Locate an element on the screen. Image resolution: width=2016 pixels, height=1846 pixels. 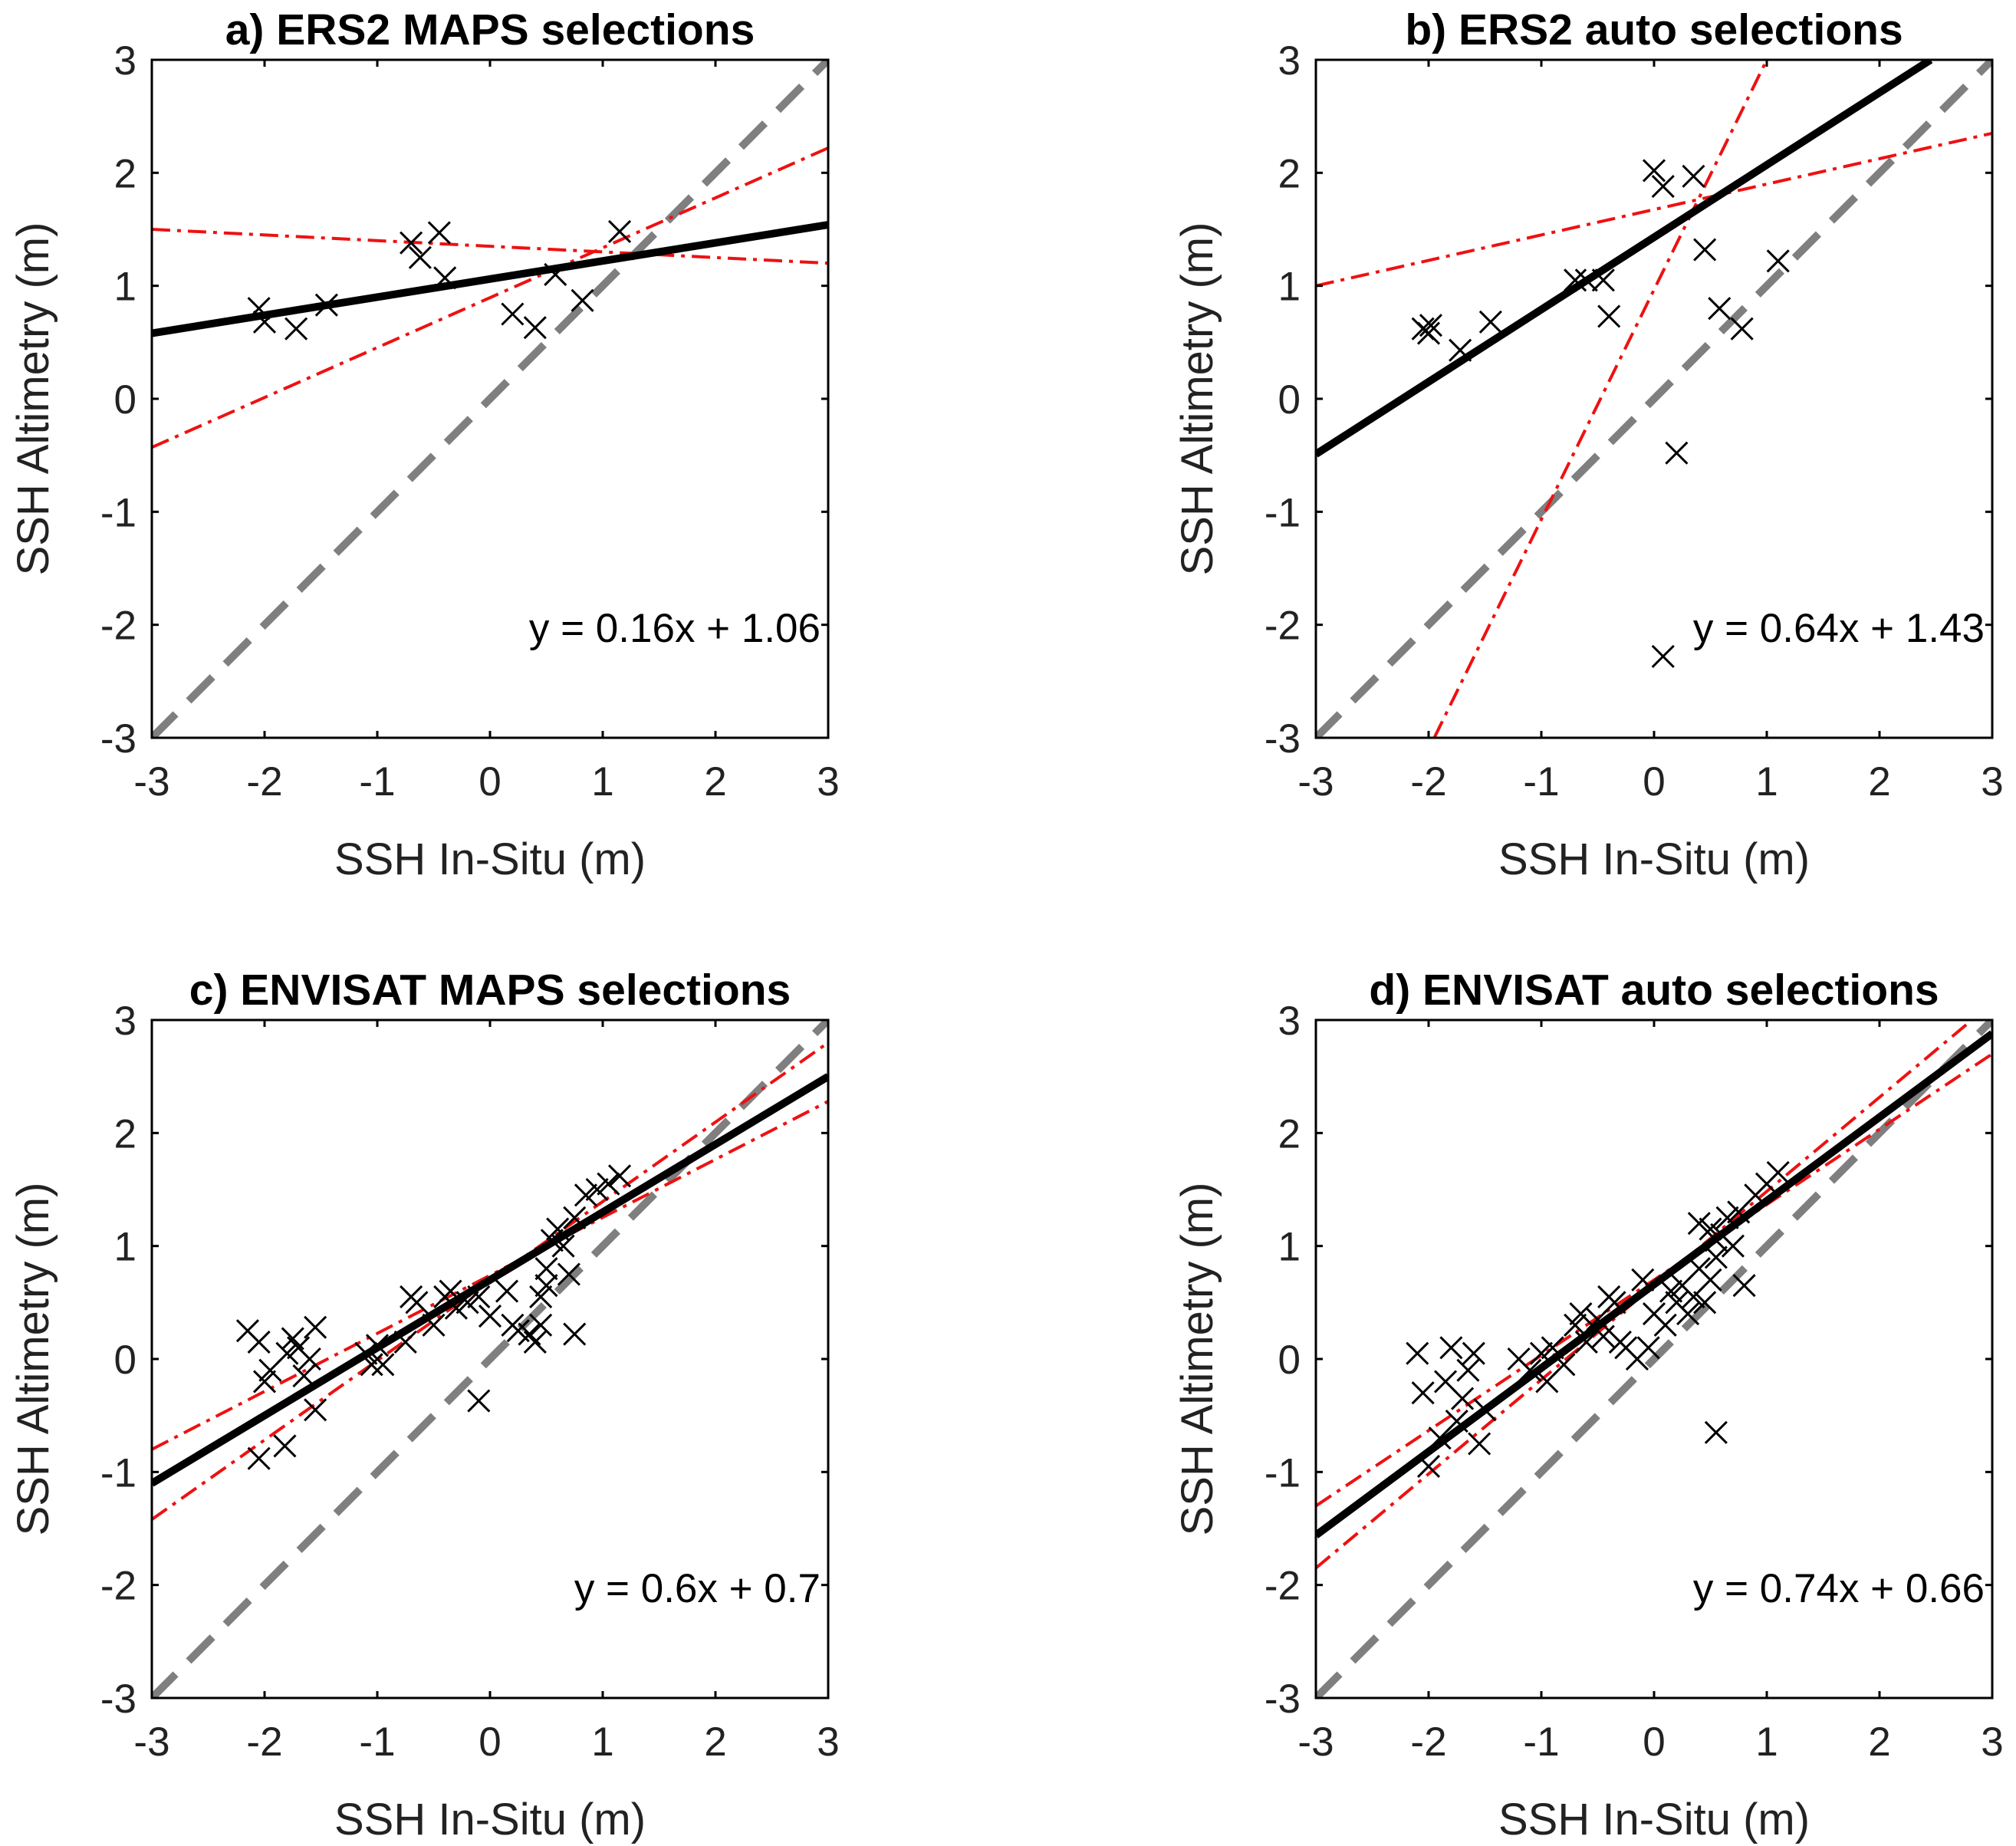
y-tick-label: -2 is located at coordinates (118, 626).